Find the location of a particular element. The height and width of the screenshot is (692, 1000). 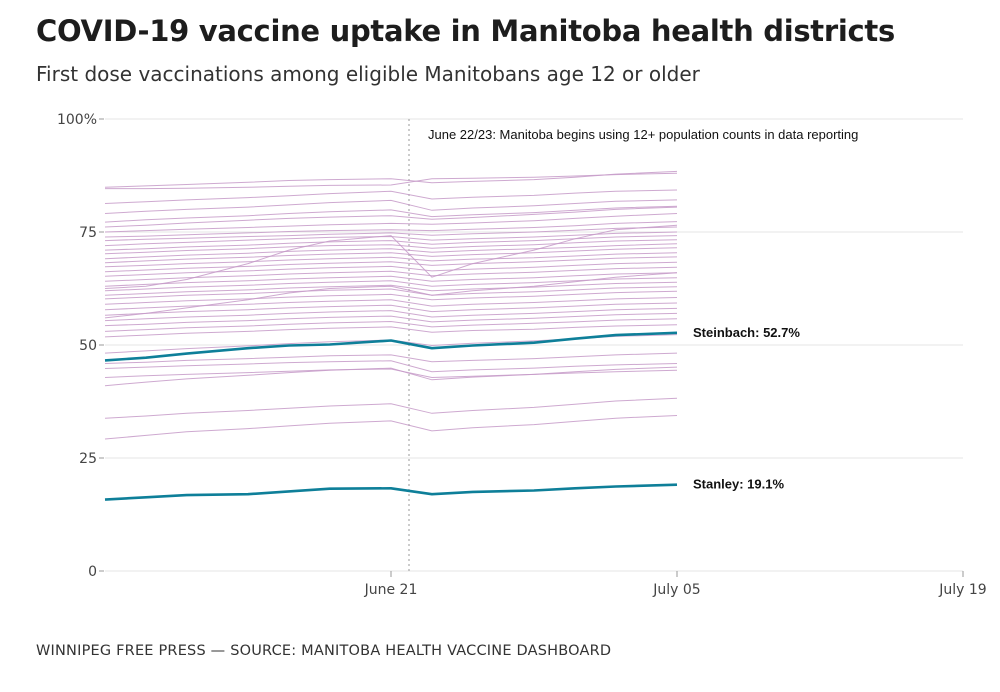

series-label-steinbach: Steinbach: 52.7% is located at coordinates (746, 332).